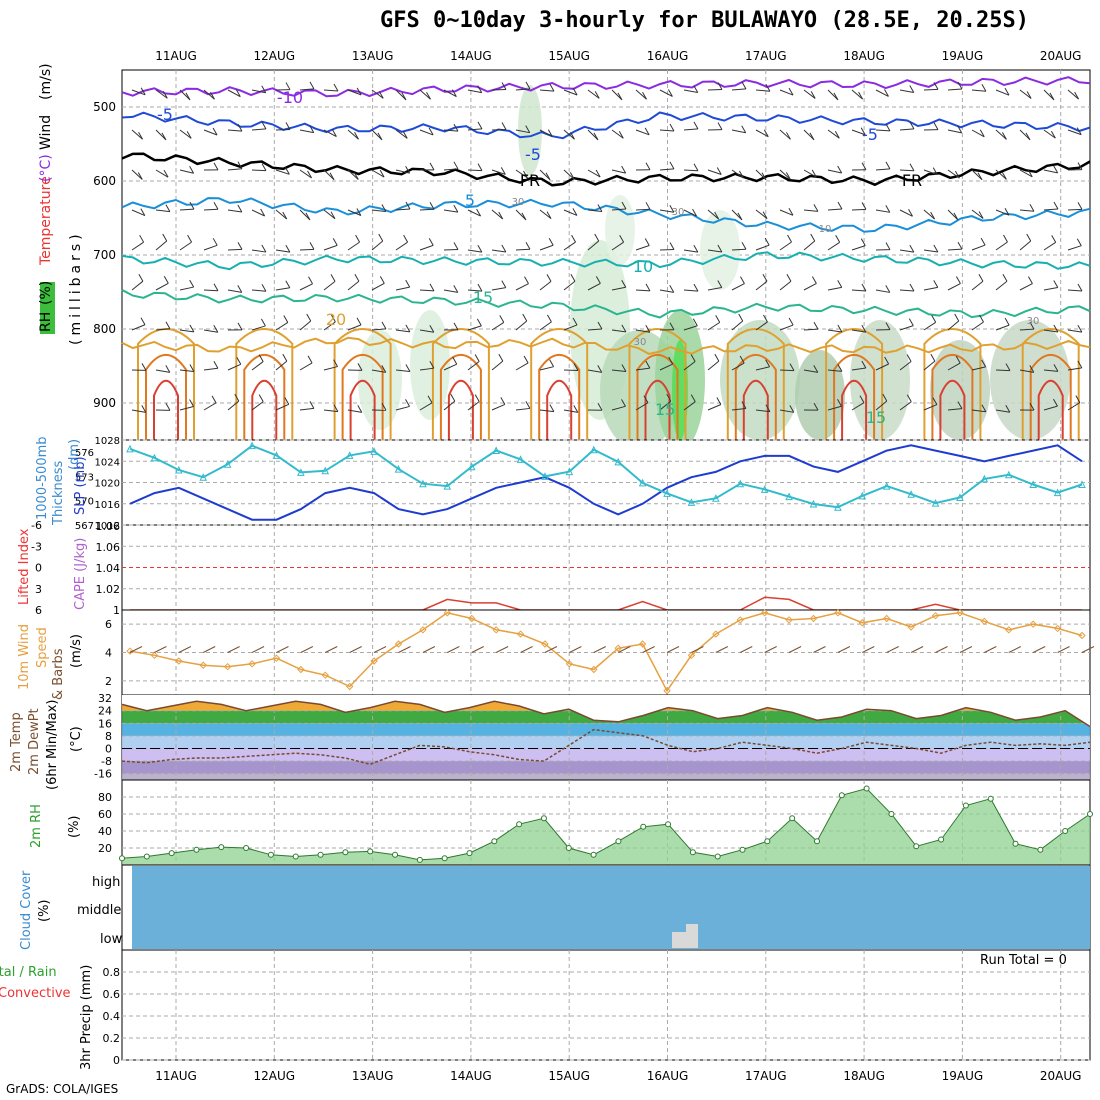  Describe the element at coordinates (107, 505) in the screenshot. I see `slp-tick-label: 1016` at that location.